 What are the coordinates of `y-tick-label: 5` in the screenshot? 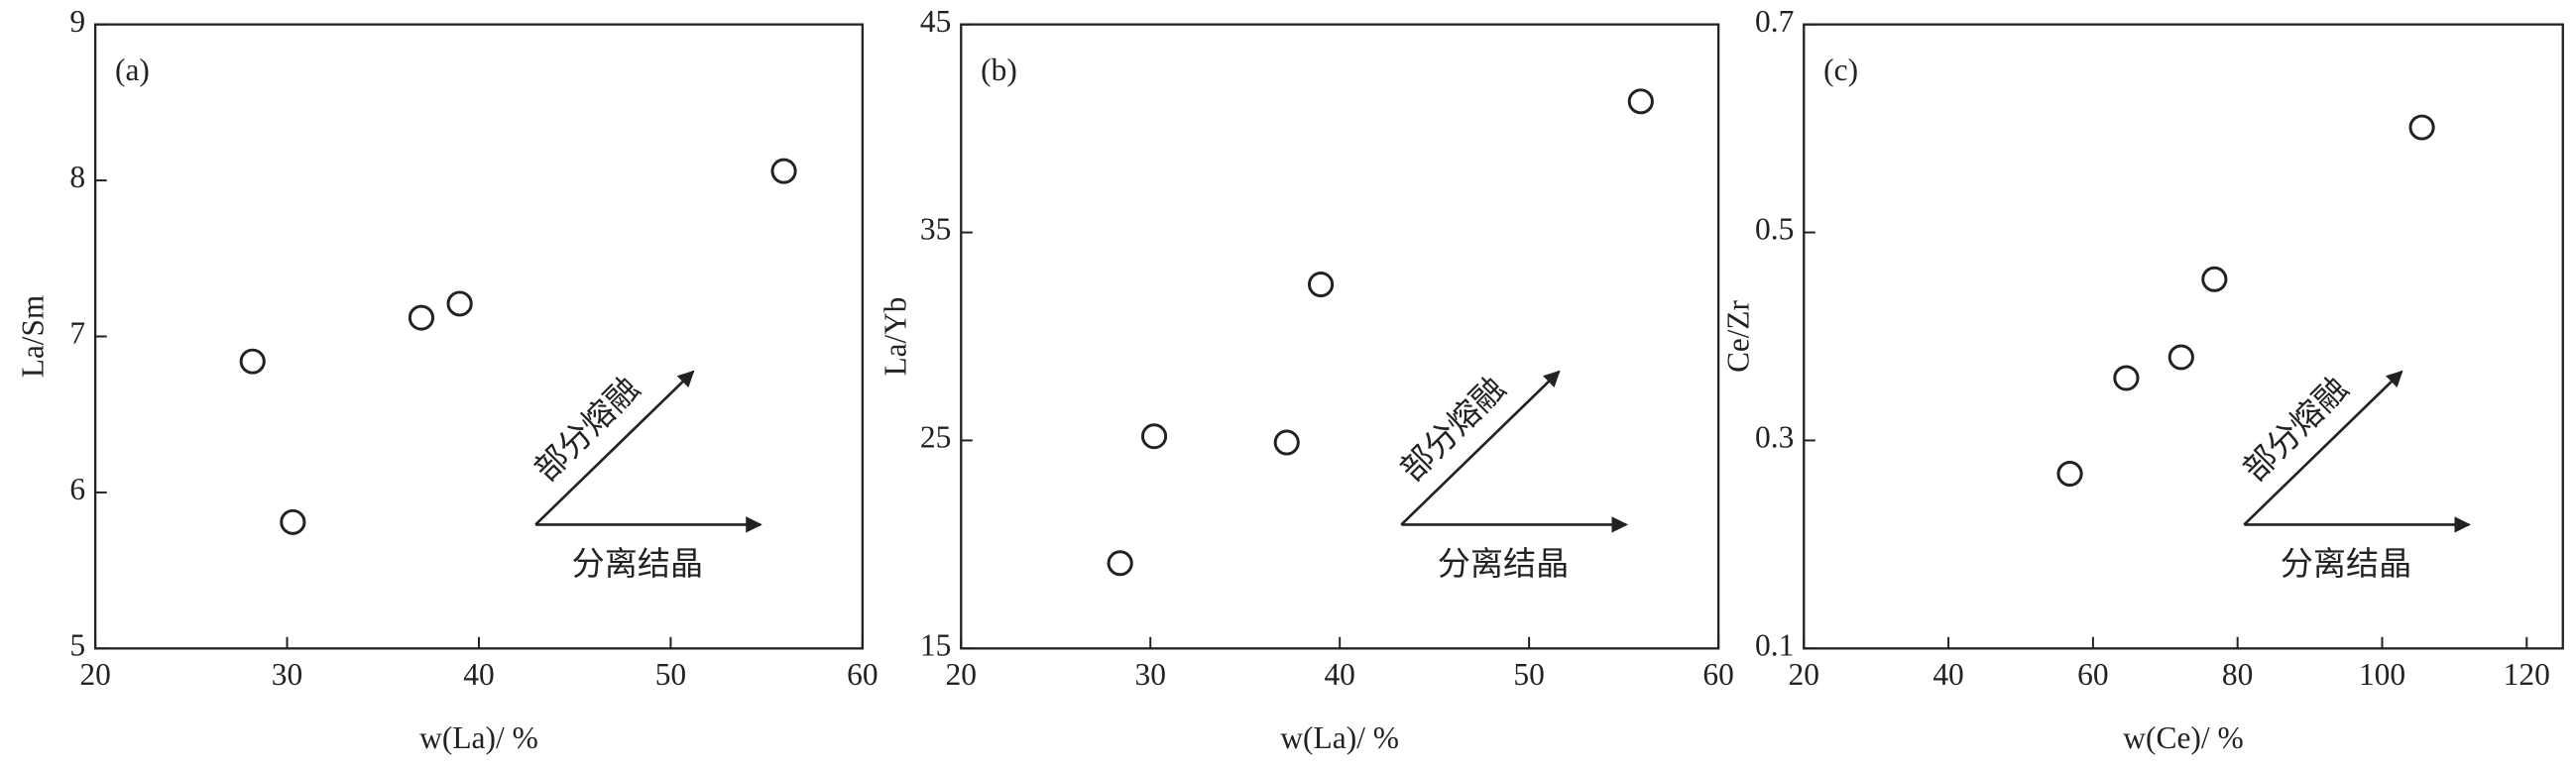 It's located at (77, 645).